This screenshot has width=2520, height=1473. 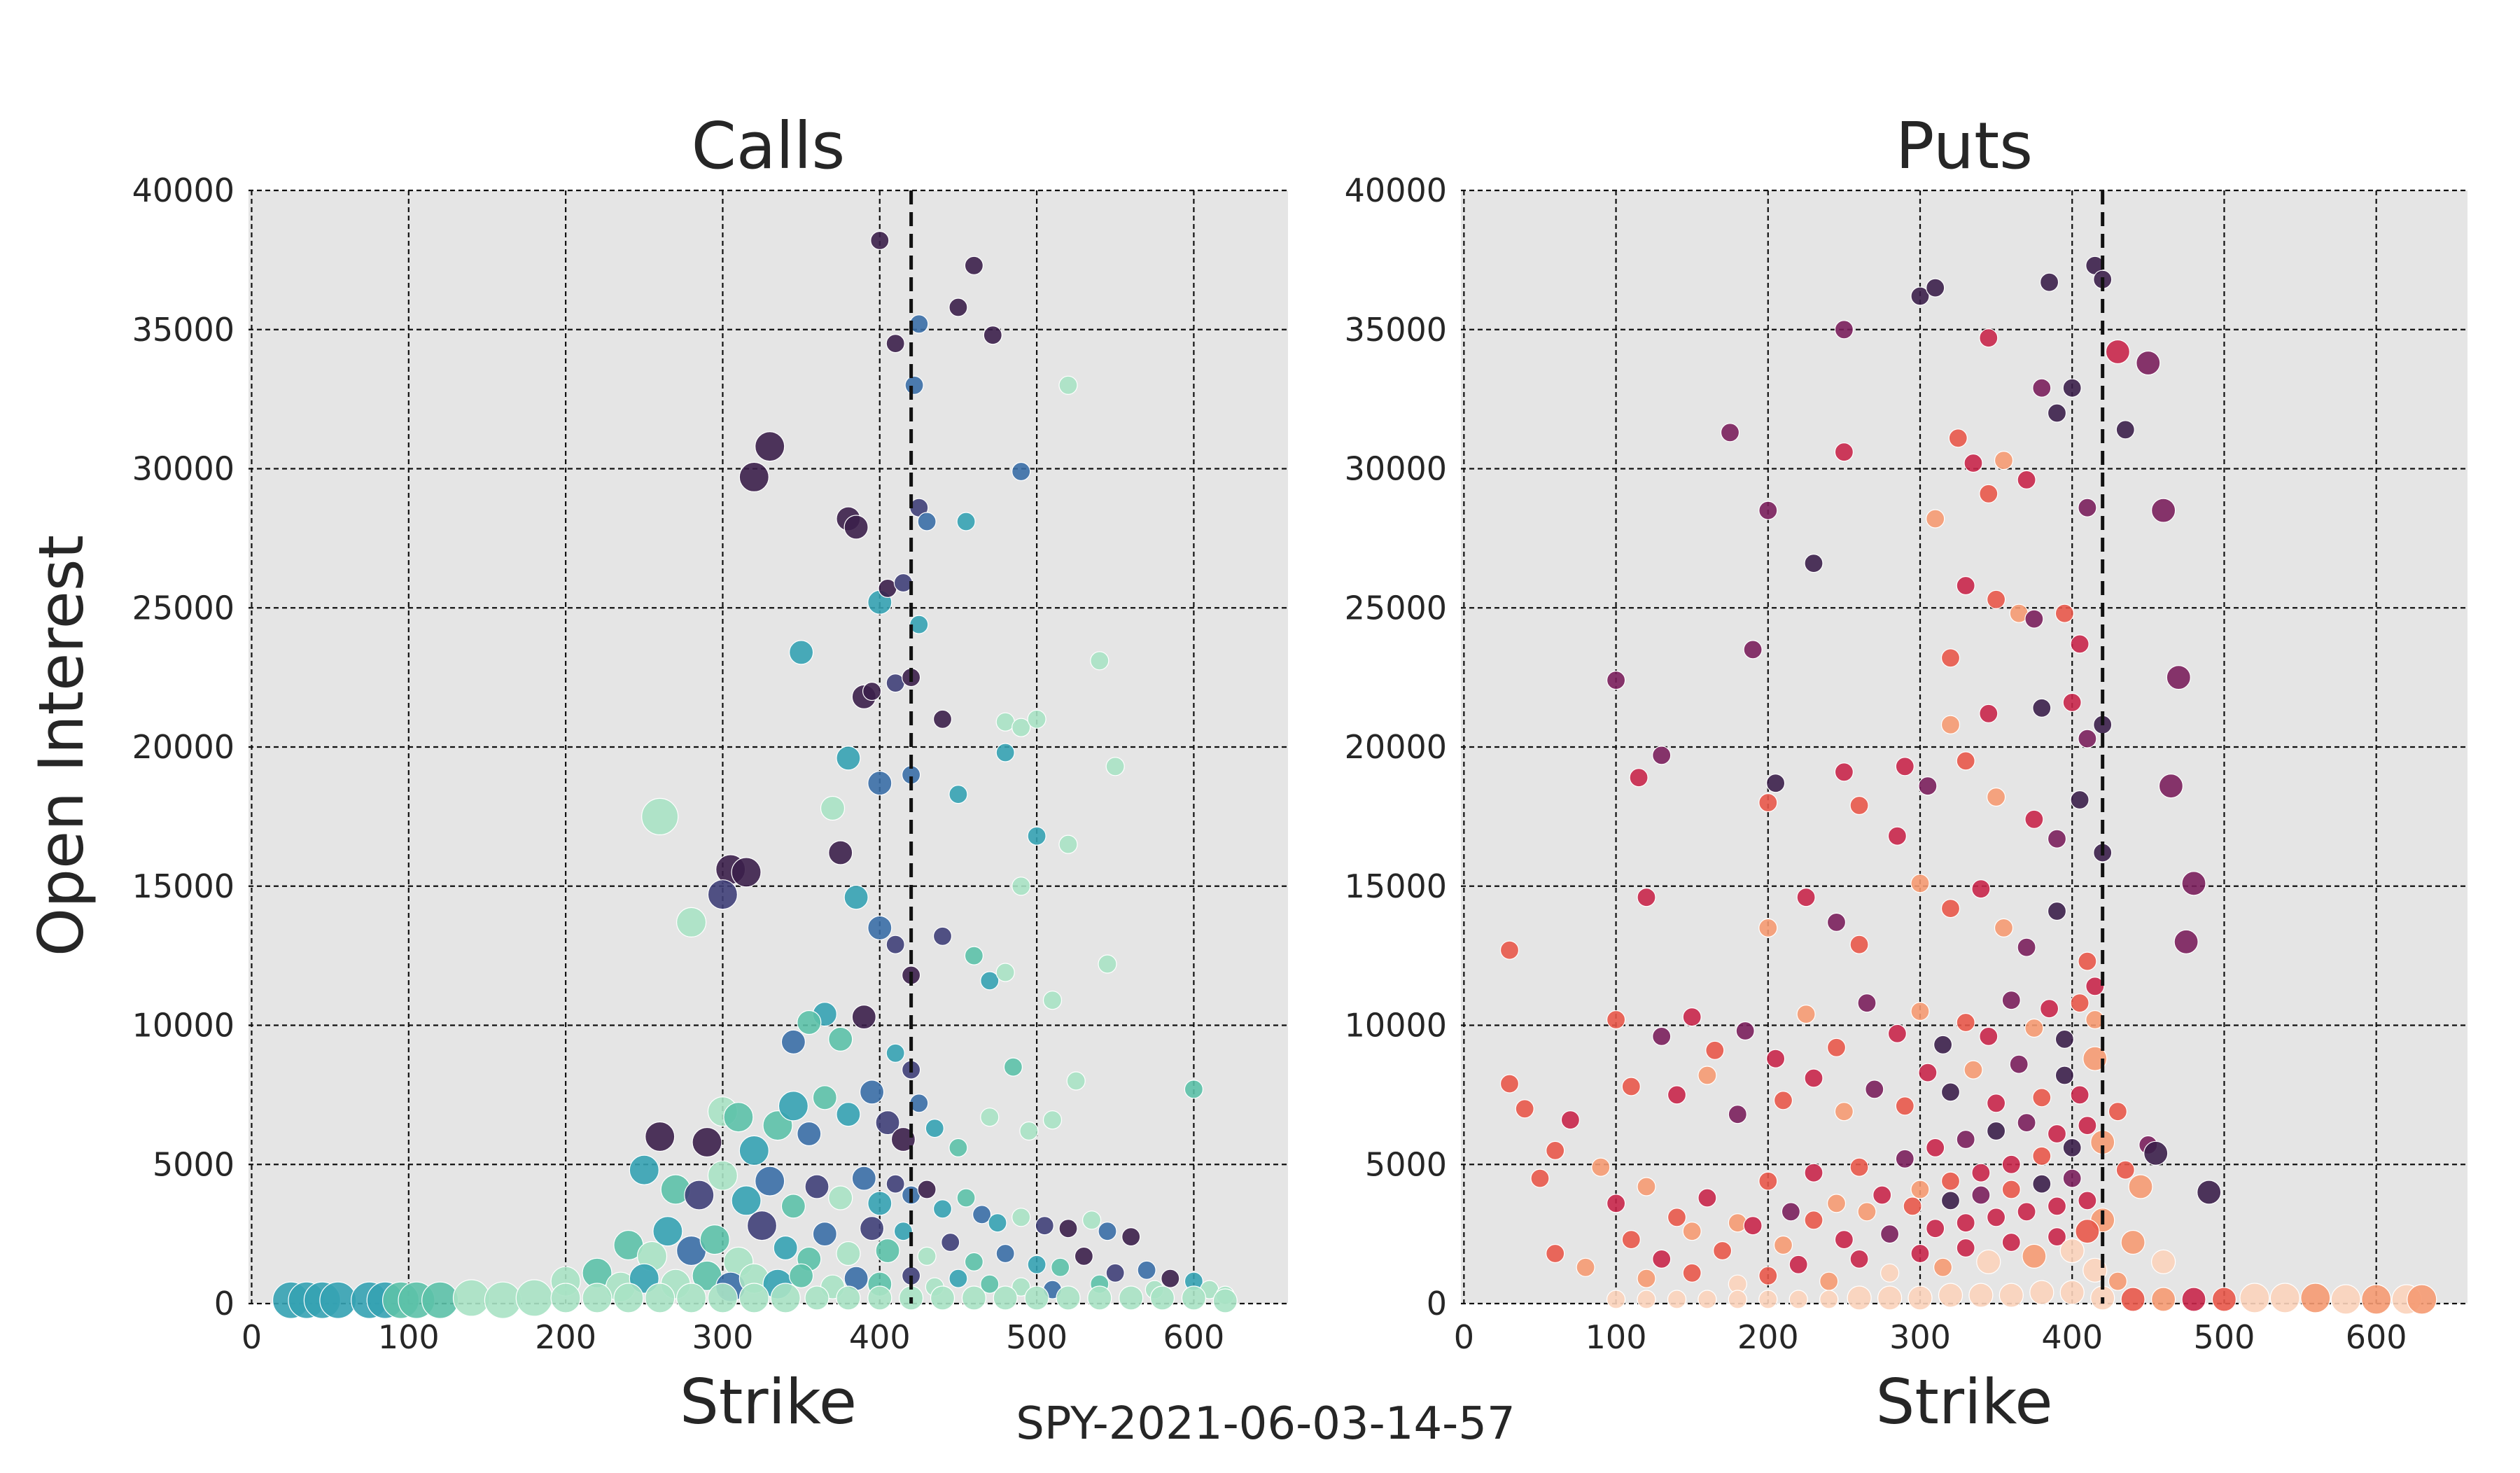 What do you see at coordinates (1768, 1337) in the screenshot?
I see `puts-x-tick-label: 200` at bounding box center [1768, 1337].